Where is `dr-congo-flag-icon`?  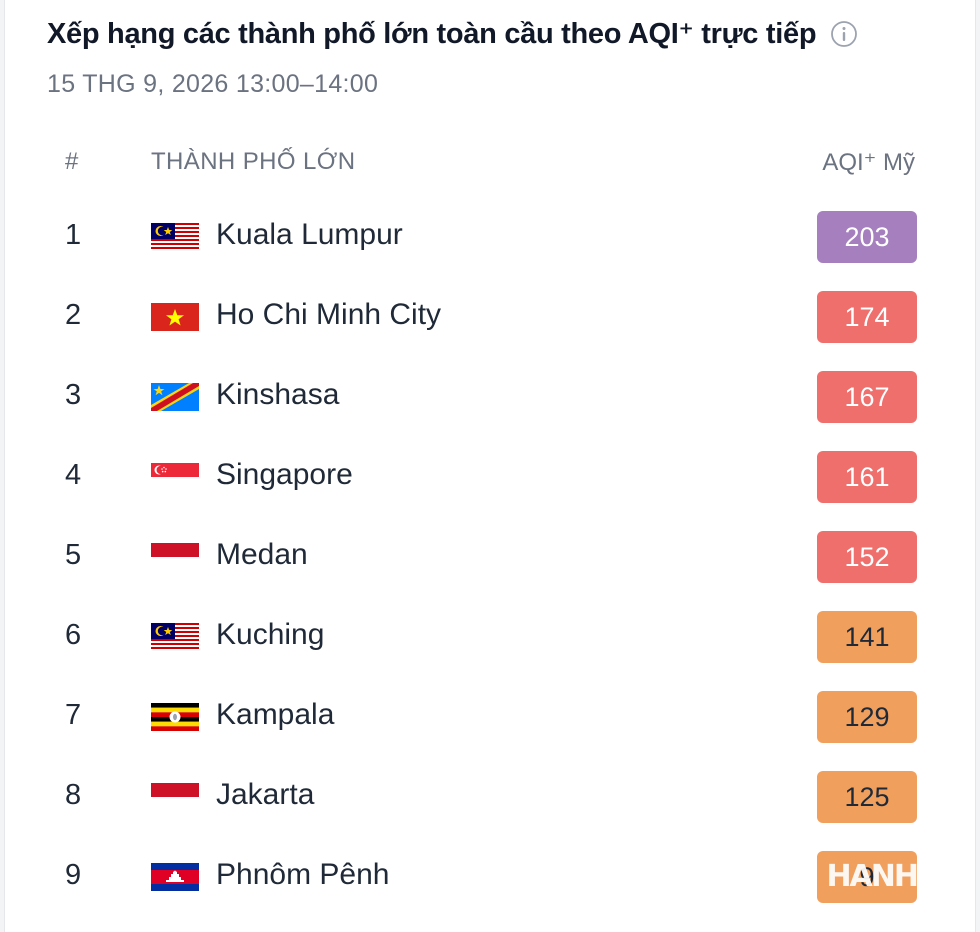 dr-congo-flag-icon is located at coordinates (175, 397).